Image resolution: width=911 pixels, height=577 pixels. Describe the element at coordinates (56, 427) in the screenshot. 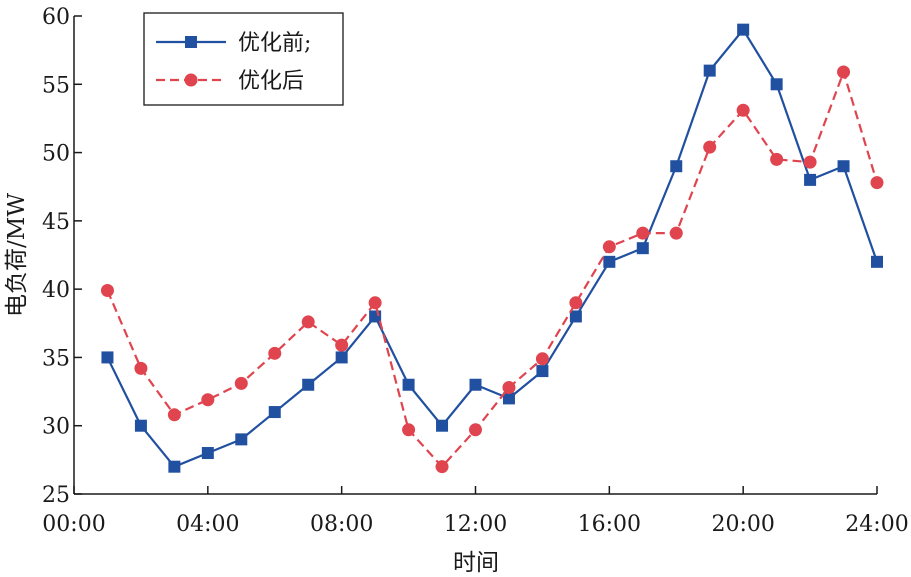

I see `y-tick-label: 30` at that location.